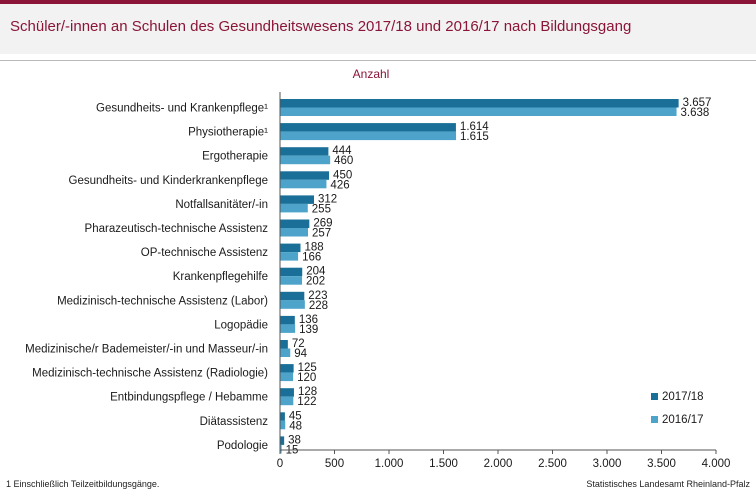 Image resolution: width=756 pixels, height=496 pixels. What do you see at coordinates (182, 109) in the screenshot?
I see `category-label: Gesundheits- und Krankenpflege¹` at bounding box center [182, 109].